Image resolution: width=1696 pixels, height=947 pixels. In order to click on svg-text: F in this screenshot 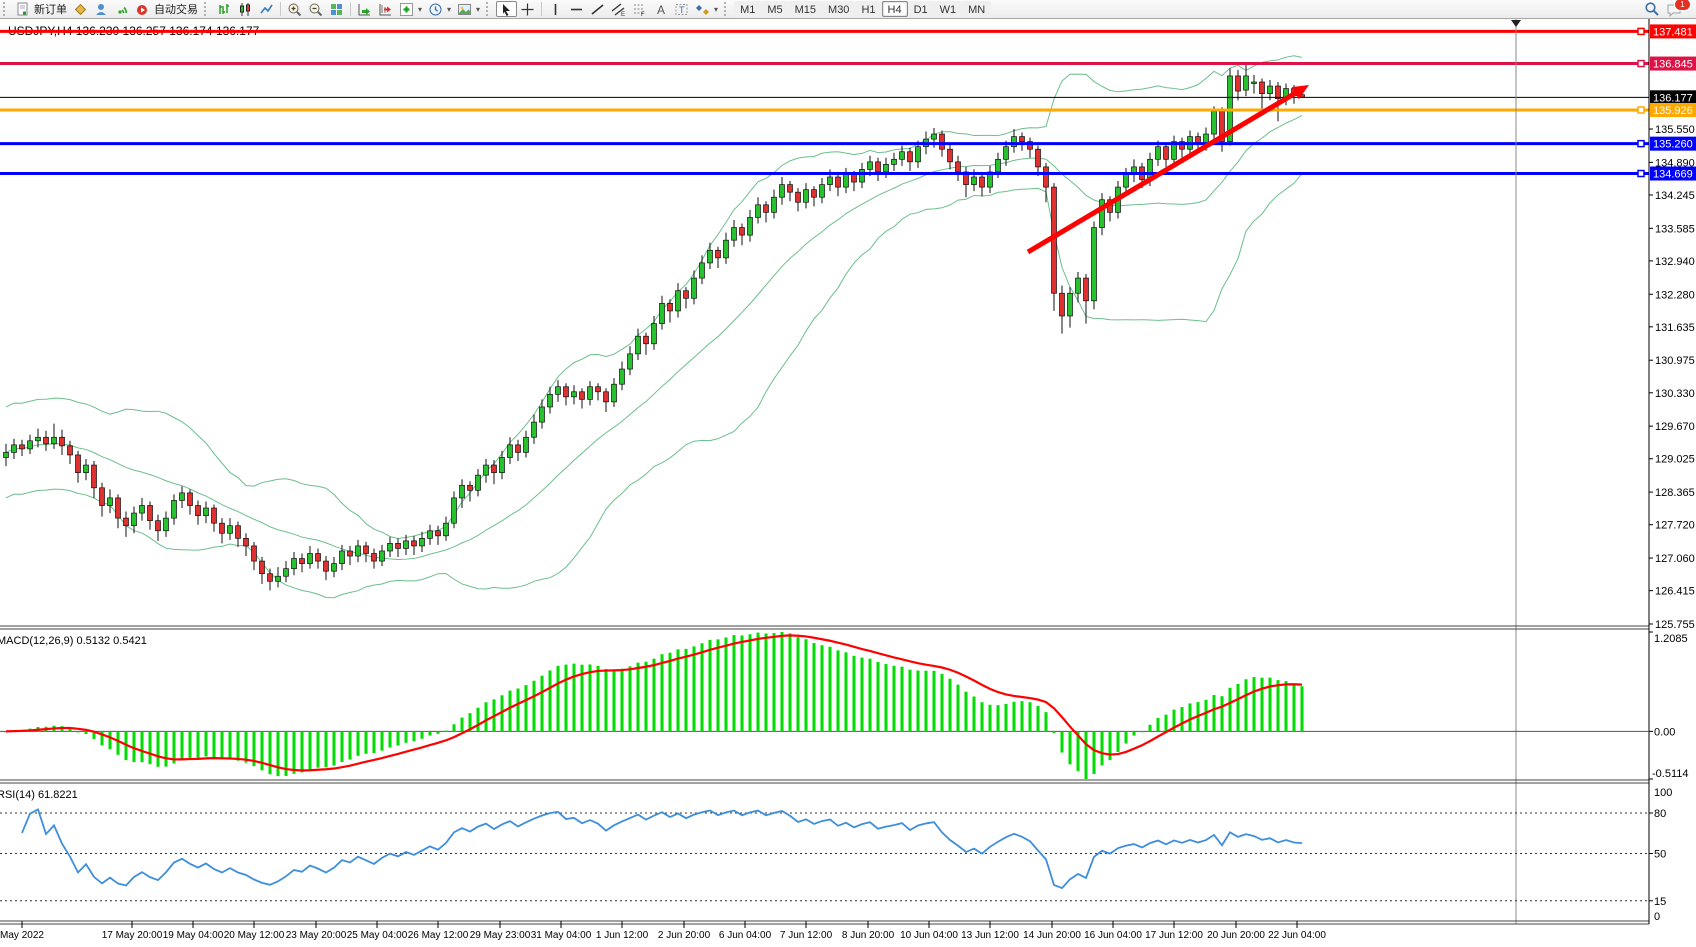, I will do `click(643, 14)`.